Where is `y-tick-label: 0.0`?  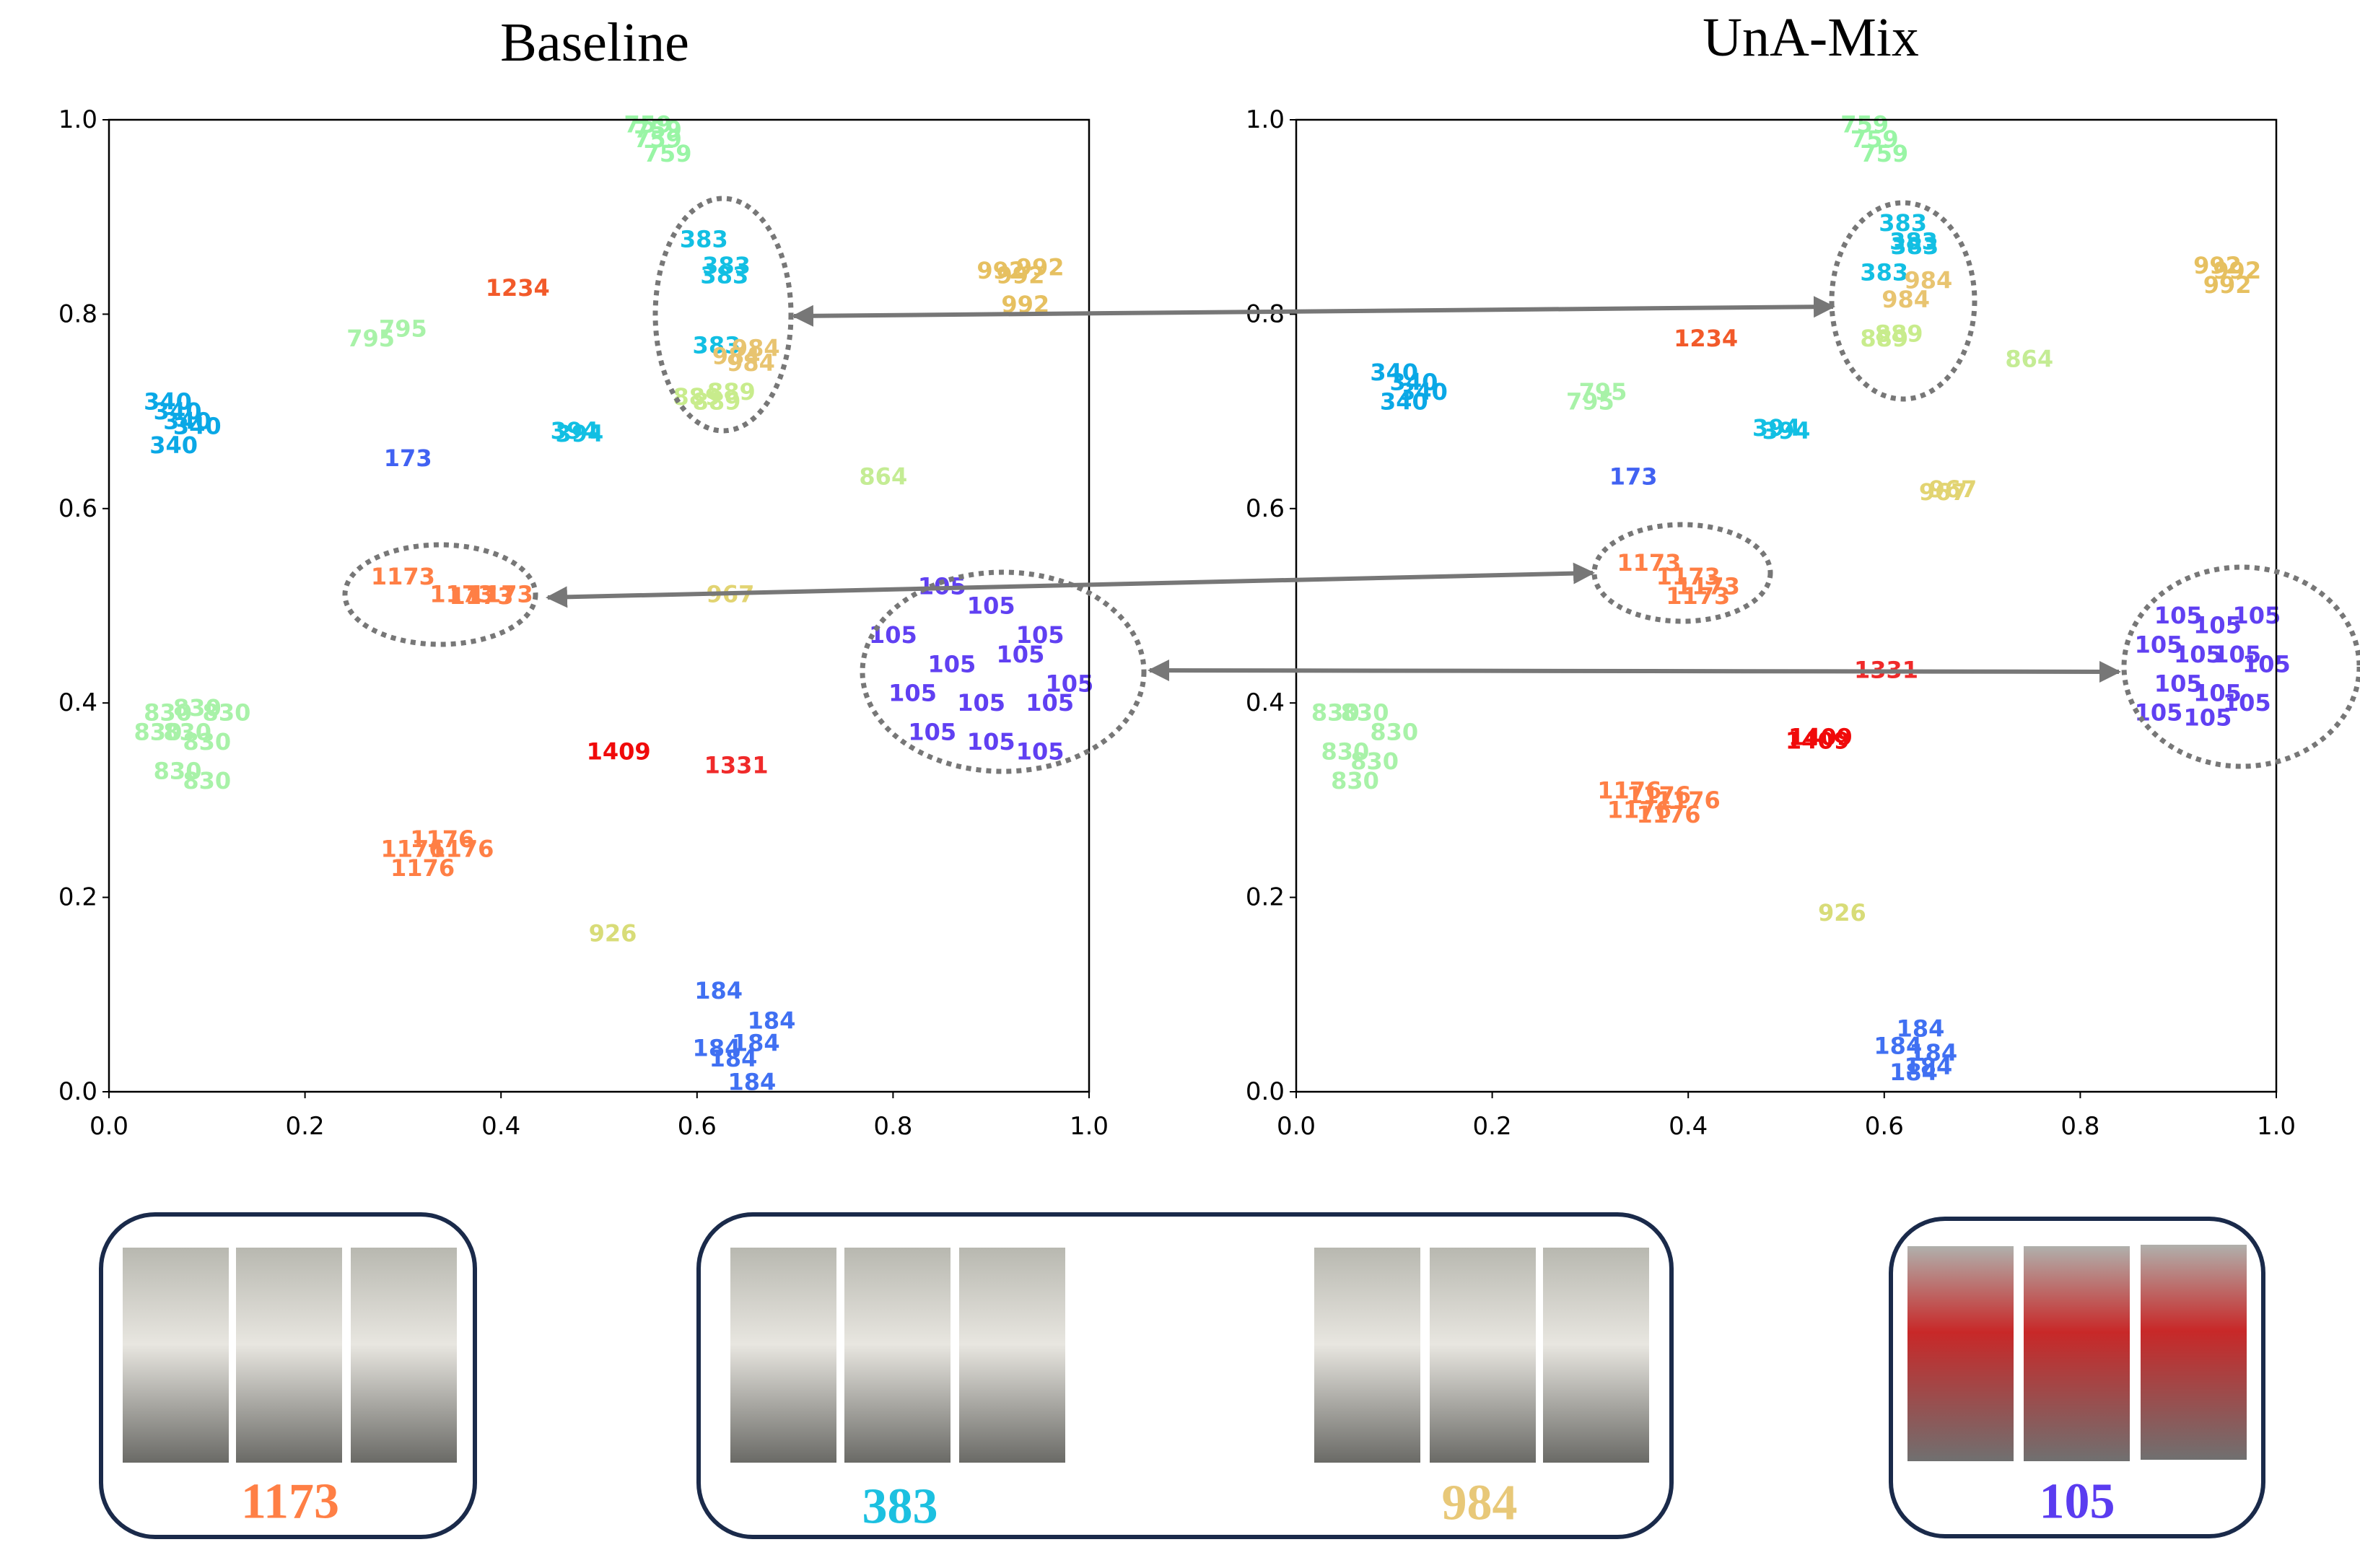 y-tick-label: 0.0 is located at coordinates (77, 1091).